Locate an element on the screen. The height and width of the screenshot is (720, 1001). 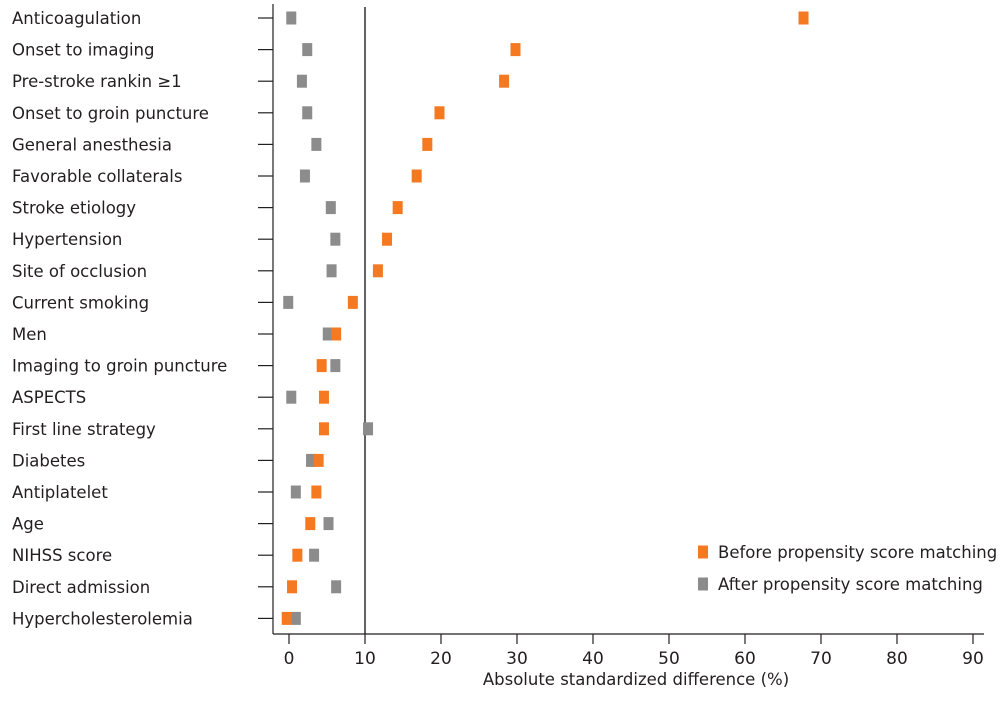
x-tick-label: 60 is located at coordinates (745, 659).